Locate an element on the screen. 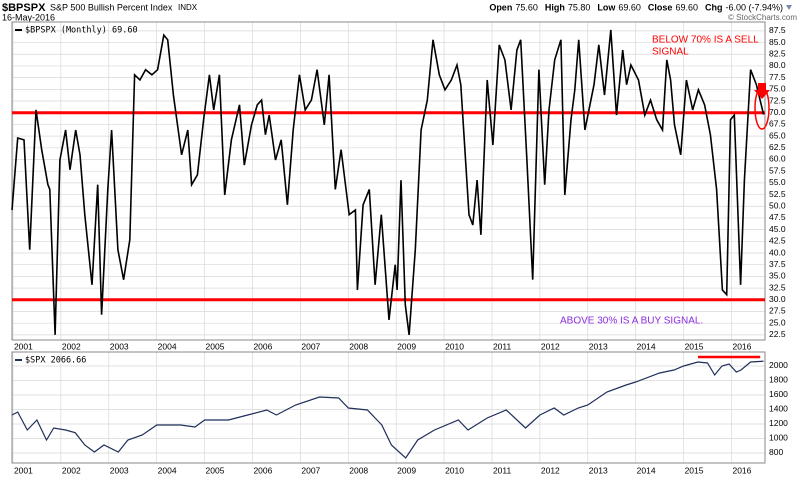  legend-label: $SPX 2066.66 is located at coordinates (55, 361).